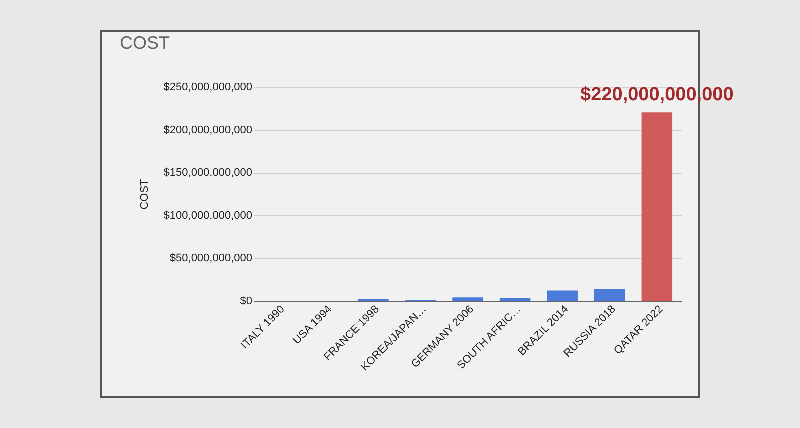 The height and width of the screenshot is (428, 800). Describe the element at coordinates (144, 194) in the screenshot. I see `y-axis-title: COST` at that location.